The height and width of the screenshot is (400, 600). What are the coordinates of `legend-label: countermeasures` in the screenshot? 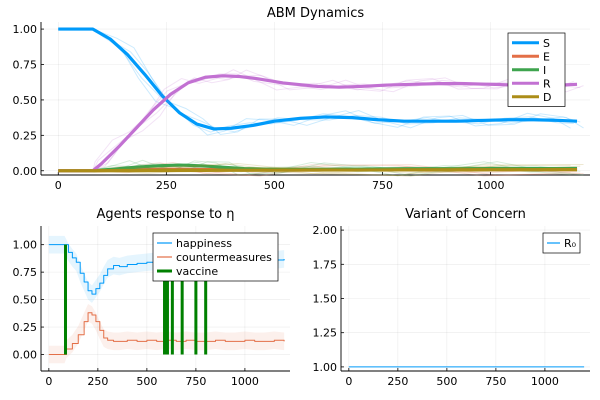 It's located at (224, 257).